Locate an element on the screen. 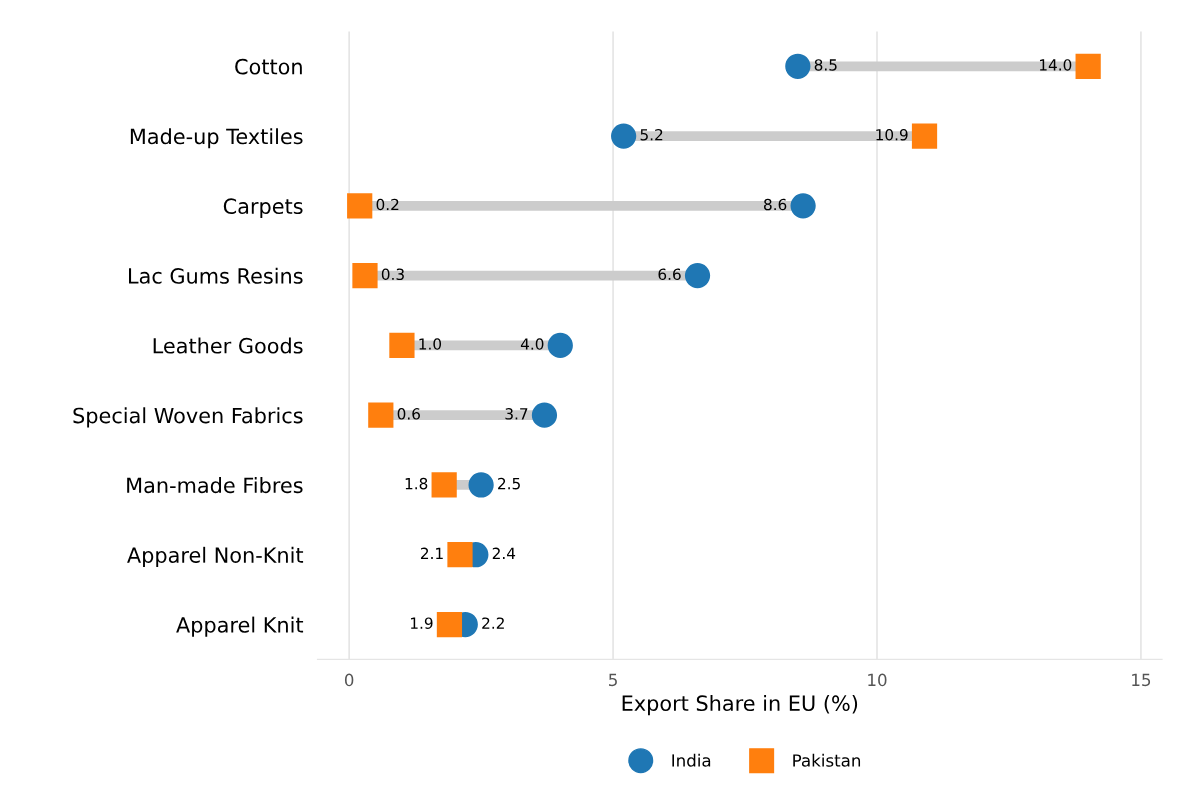  x-tick-label: 15 is located at coordinates (1141, 680).